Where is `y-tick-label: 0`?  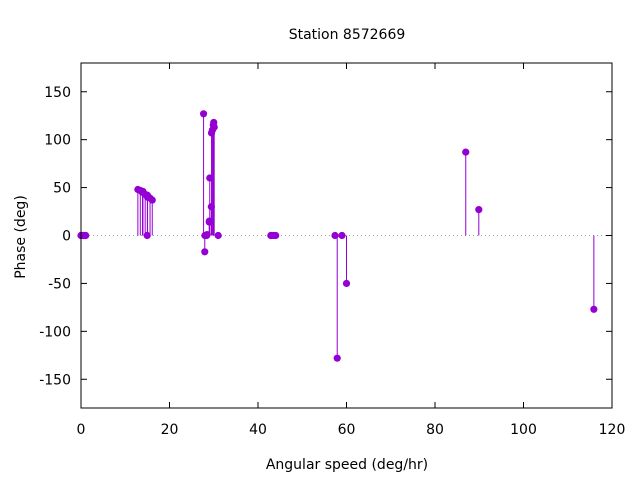 y-tick-label: 0 is located at coordinates (66, 237).